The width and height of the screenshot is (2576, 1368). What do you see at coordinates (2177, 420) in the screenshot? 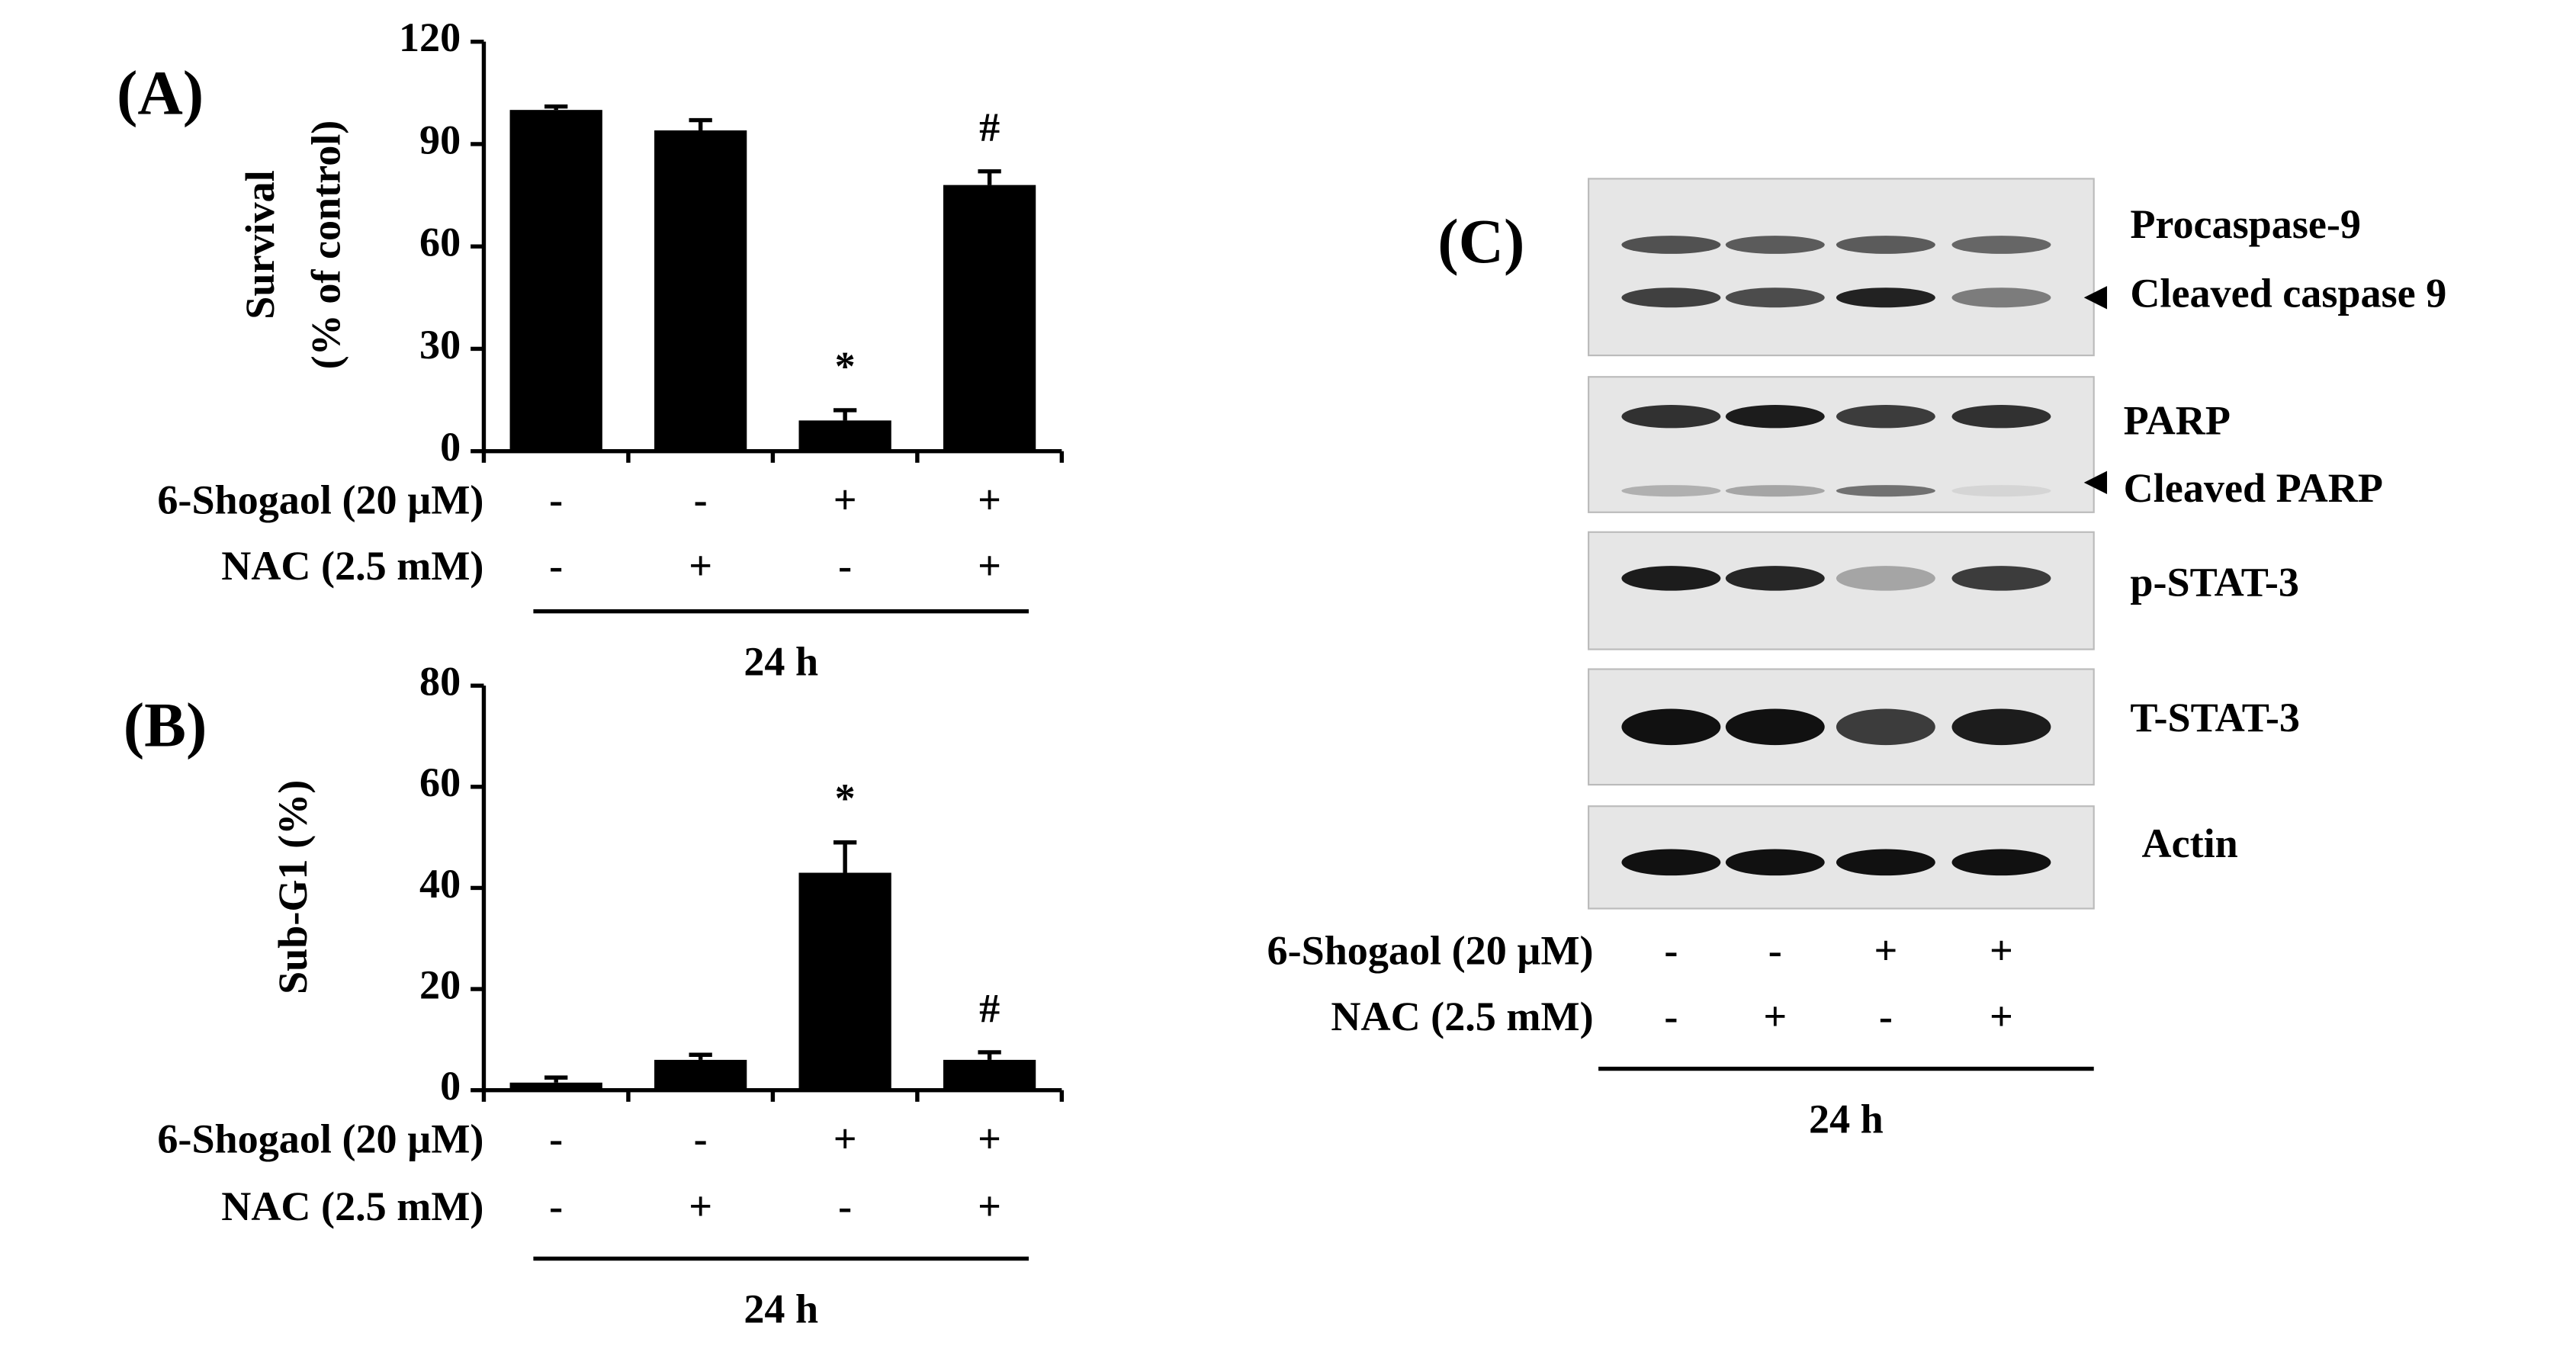
I see `band-label: PARP` at bounding box center [2177, 420].